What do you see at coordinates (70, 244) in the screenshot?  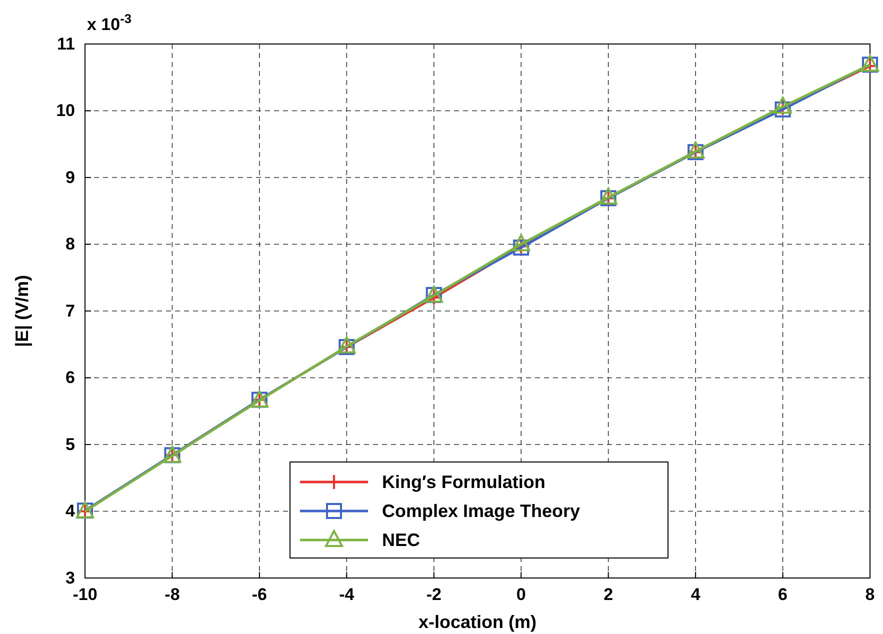 I see `y-tick-label: 8` at bounding box center [70, 244].